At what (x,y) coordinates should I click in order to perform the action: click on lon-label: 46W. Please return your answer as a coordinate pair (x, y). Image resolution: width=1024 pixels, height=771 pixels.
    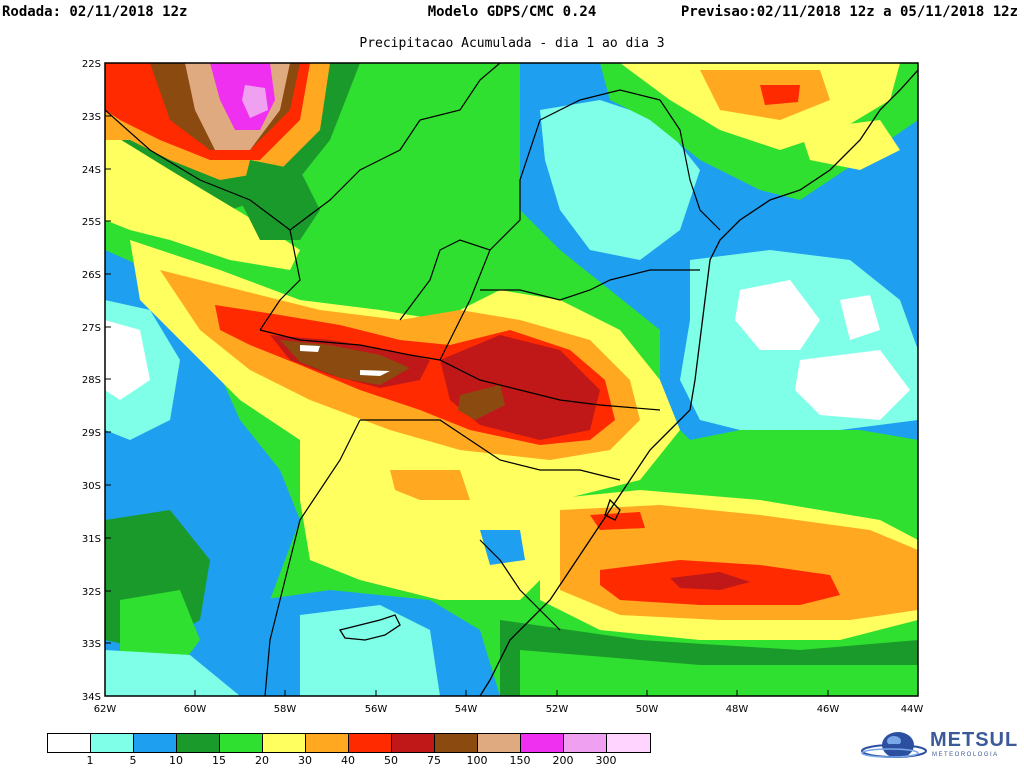
    Looking at the image, I should click on (828, 709).